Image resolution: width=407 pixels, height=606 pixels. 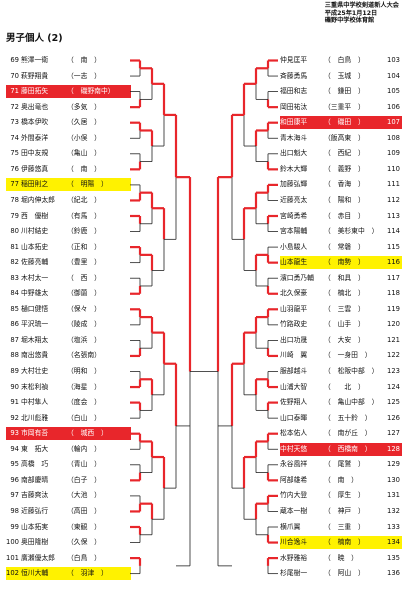 What do you see at coordinates (344, 75) in the screenshot?
I see `school-name: （ 玉城 ）` at bounding box center [344, 75].